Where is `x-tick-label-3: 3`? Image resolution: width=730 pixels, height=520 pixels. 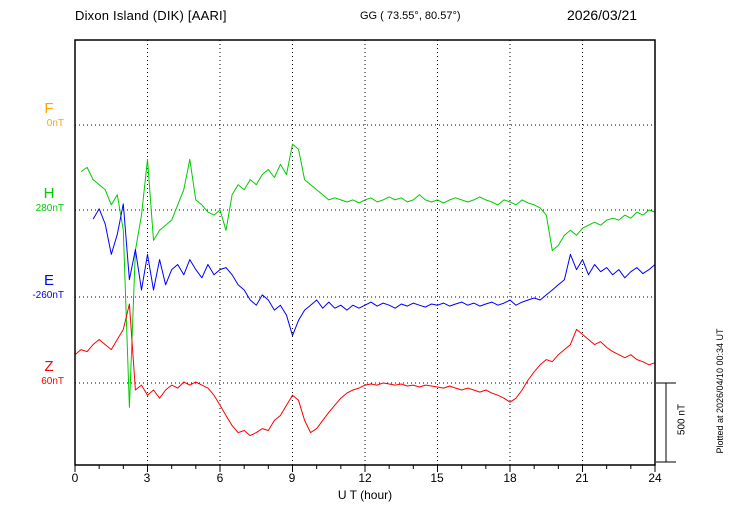 x-tick-label-3: 3 is located at coordinates (147, 478).